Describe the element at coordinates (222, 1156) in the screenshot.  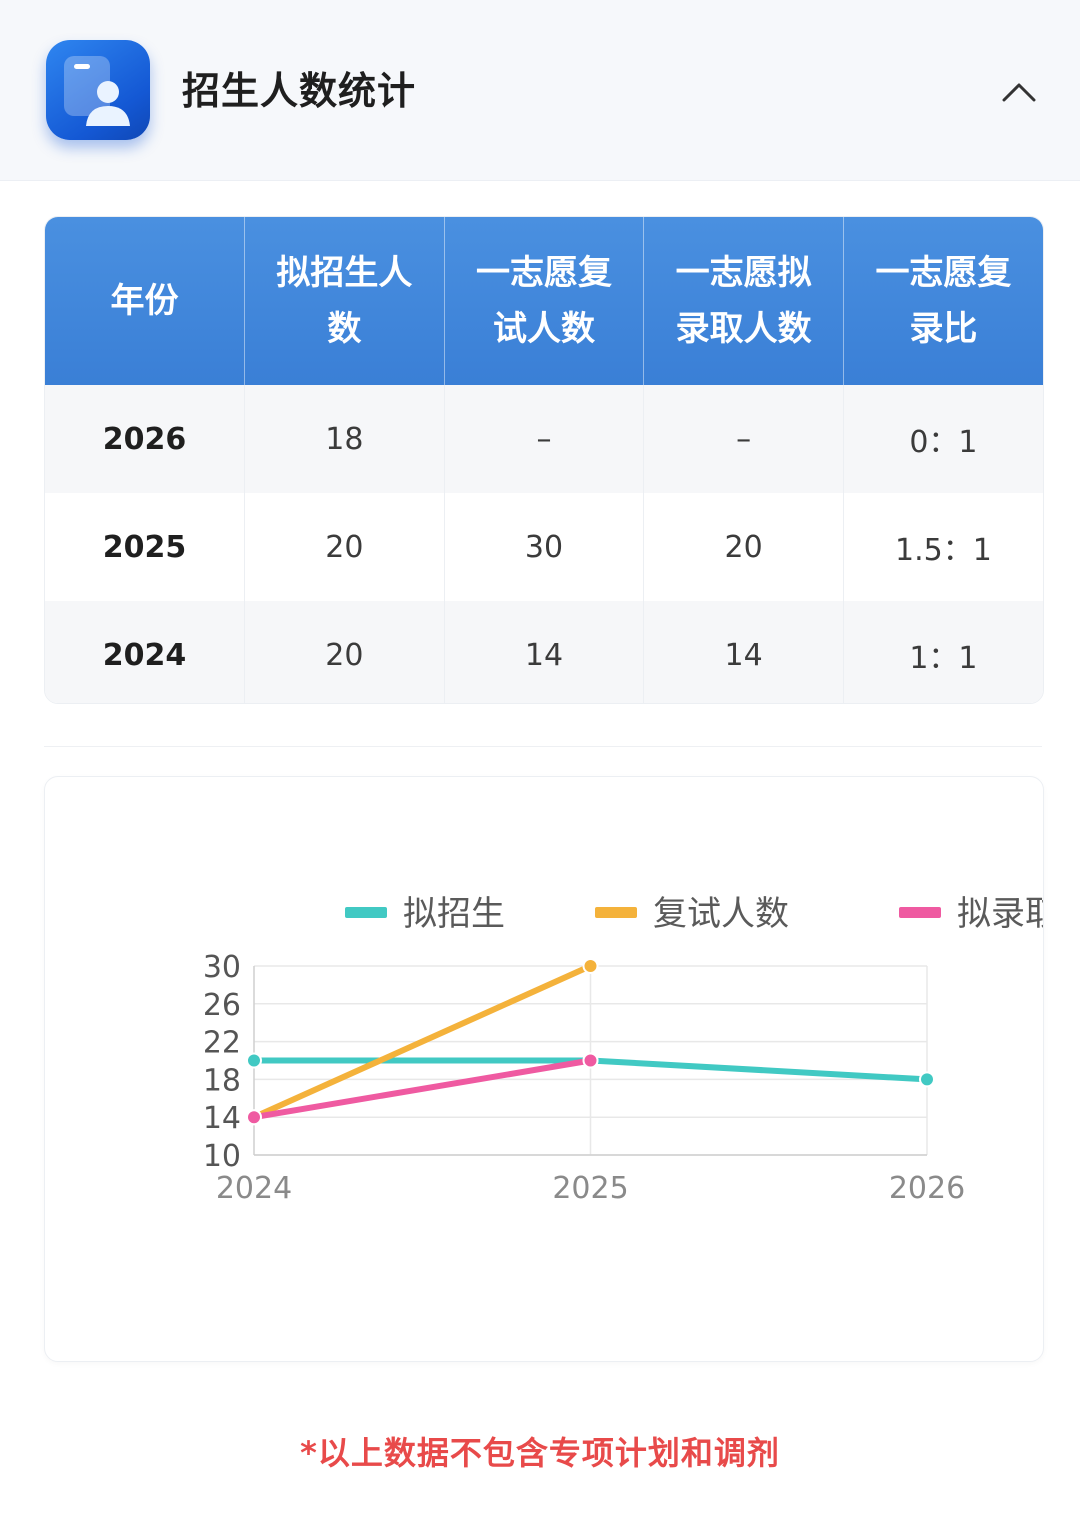
I see `y-tick-label: 10` at that location.